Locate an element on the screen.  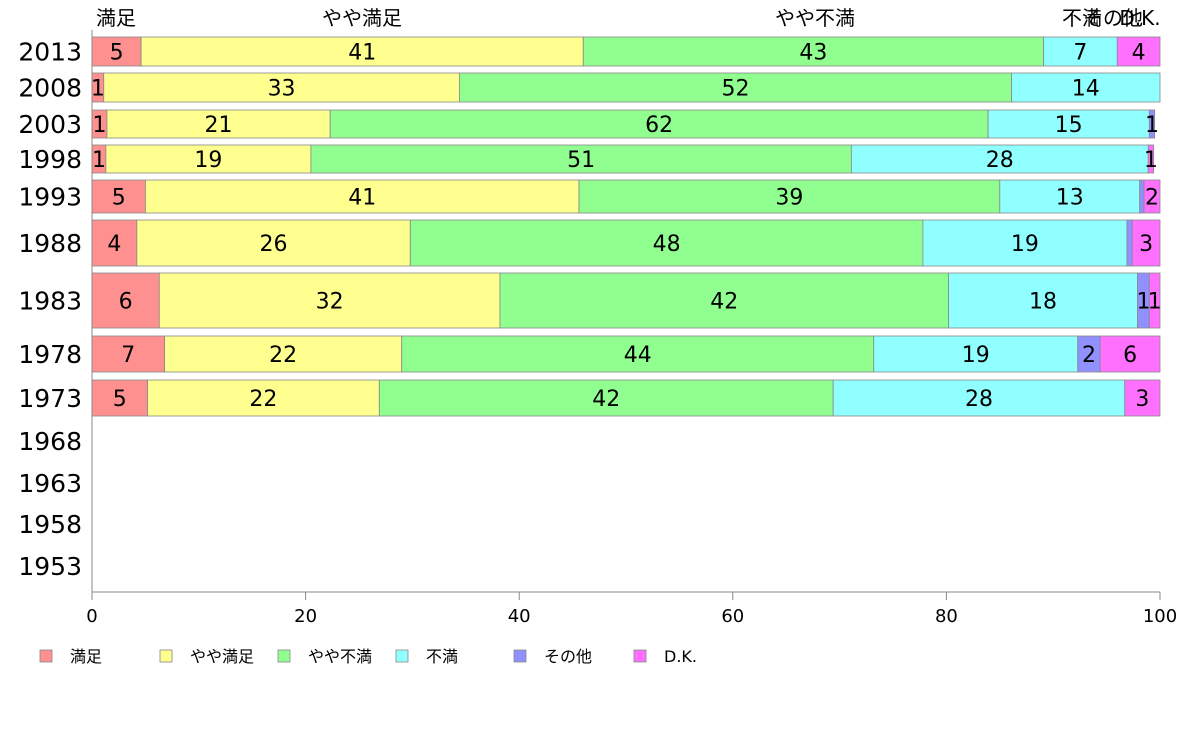
data-label: 62 is located at coordinates (659, 125).